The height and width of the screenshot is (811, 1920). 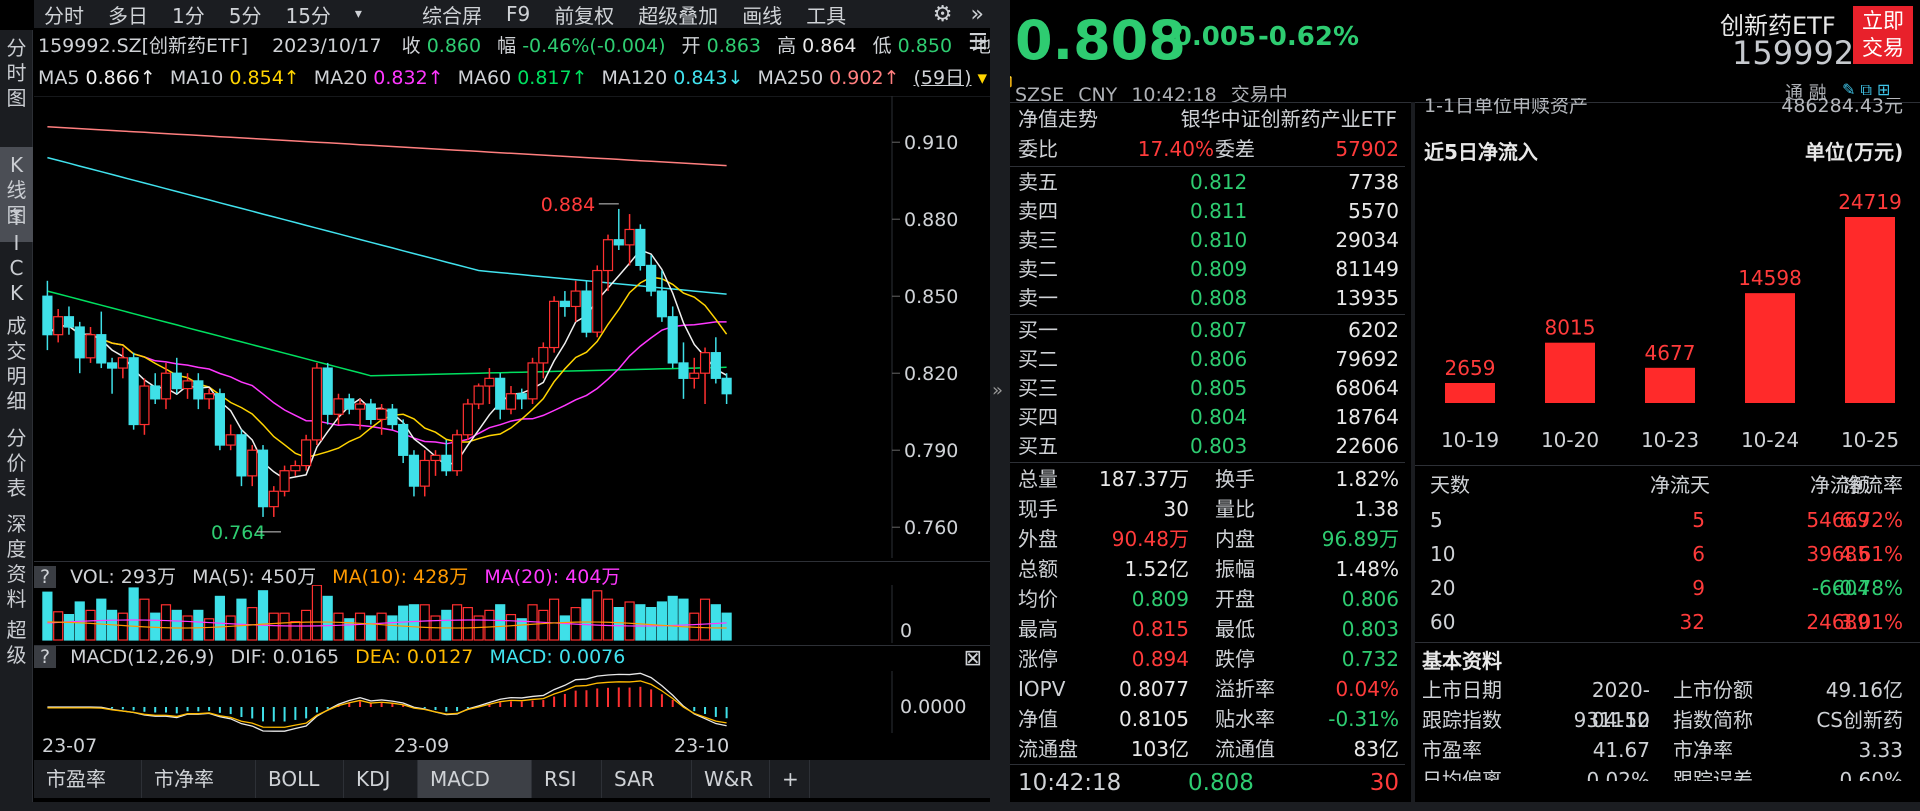 I want to click on macd-chart: 0.0000, so click(x=512, y=702).